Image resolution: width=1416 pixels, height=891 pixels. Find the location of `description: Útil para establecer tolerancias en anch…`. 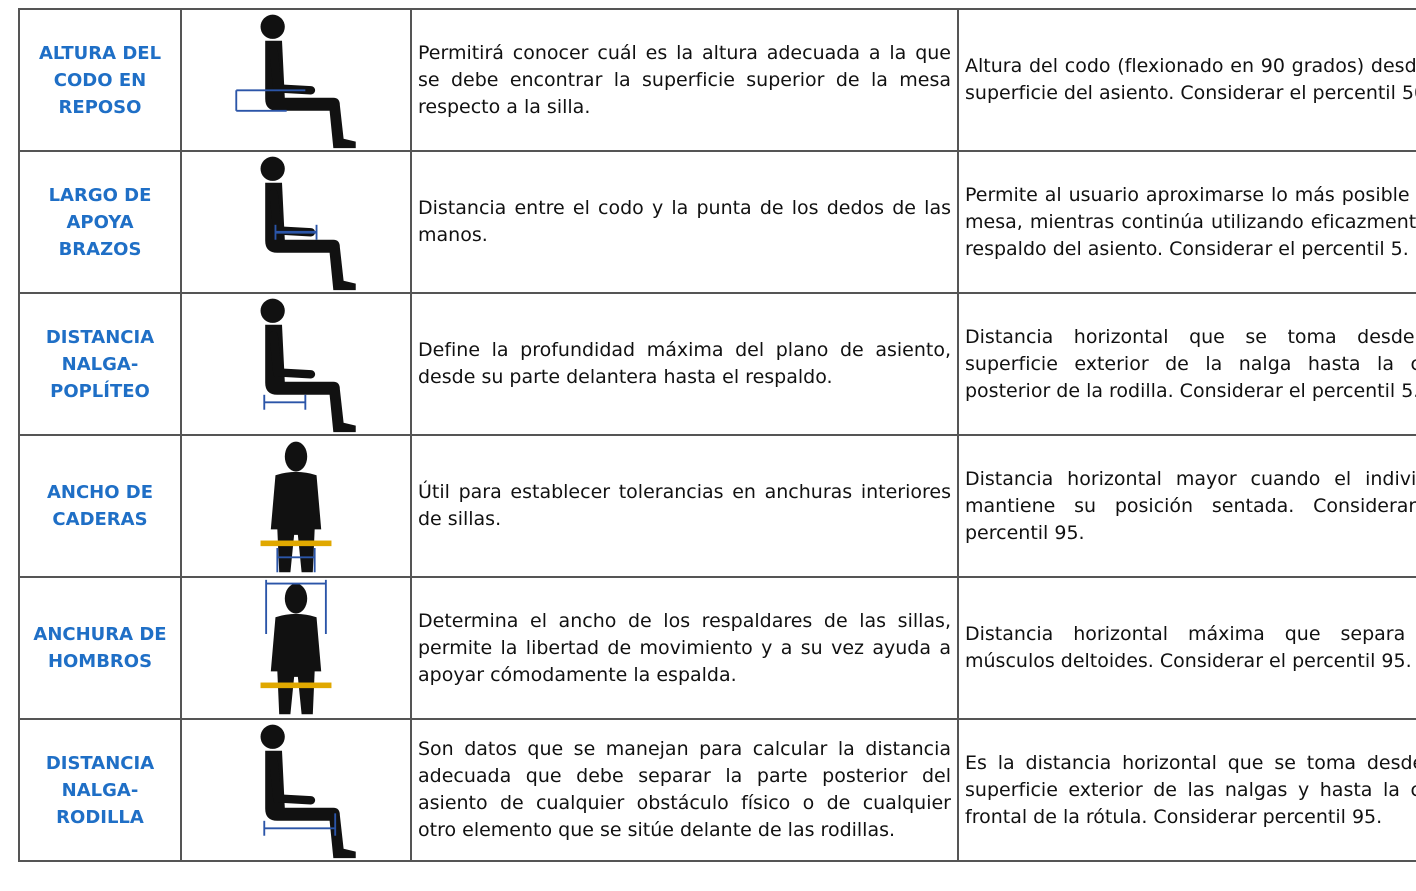

description: Útil para establecer tolerancias en anch… is located at coordinates (684, 506).